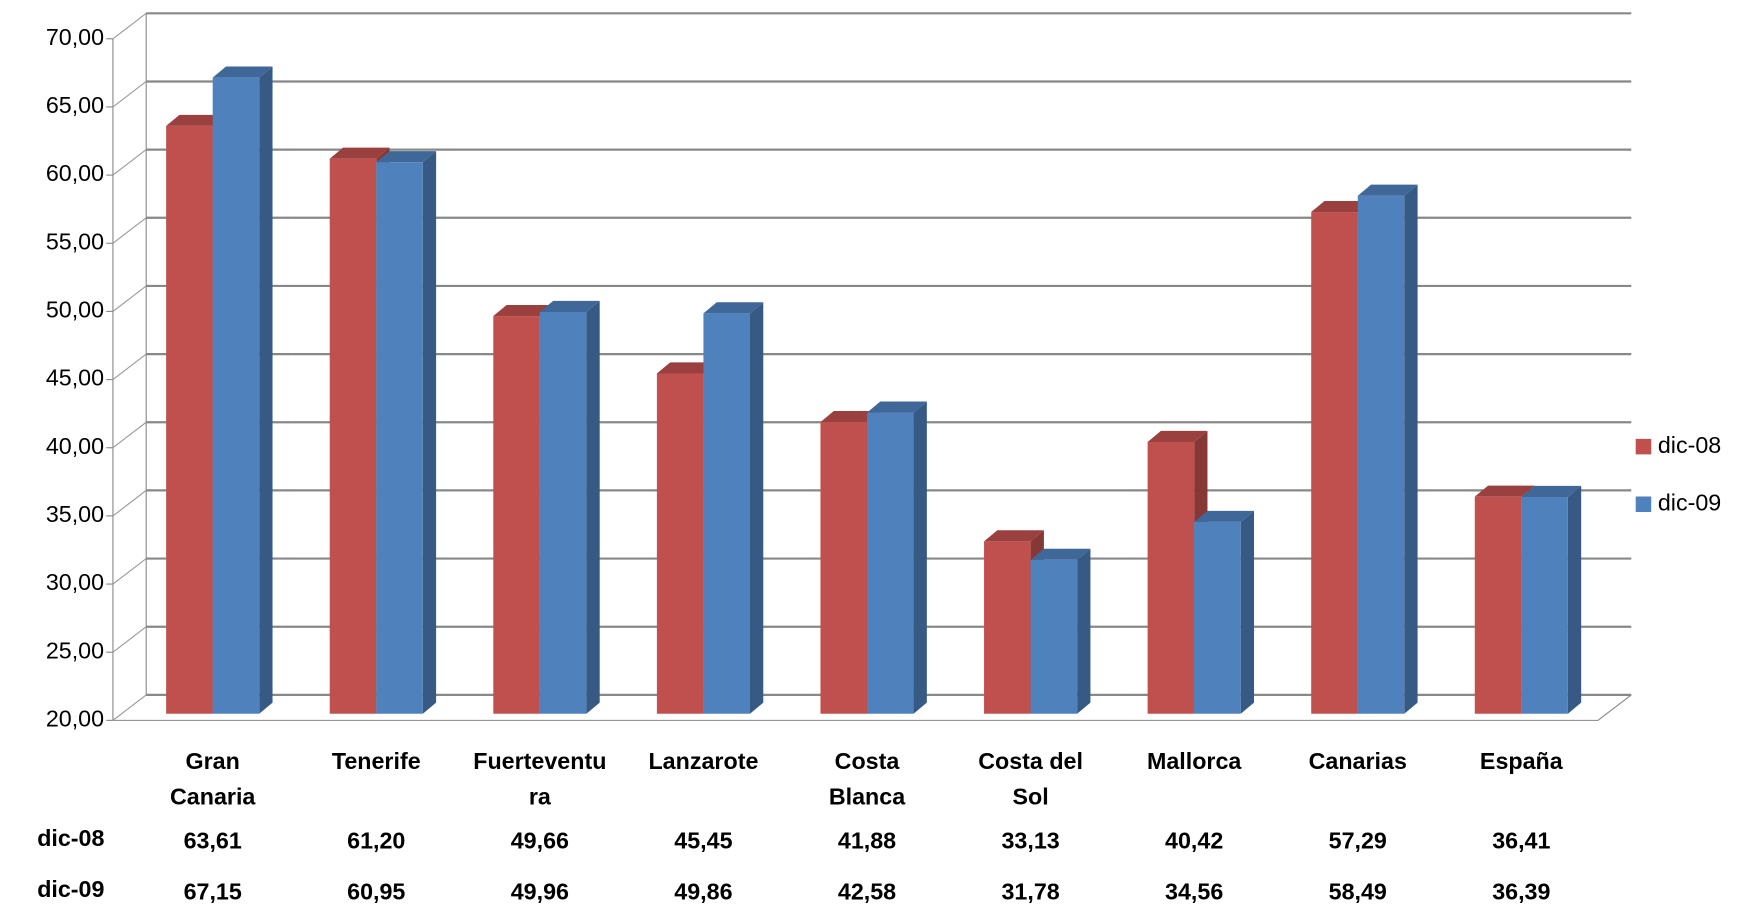  What do you see at coordinates (1358, 840) in the screenshot?
I see `table-value: 57,29` at bounding box center [1358, 840].